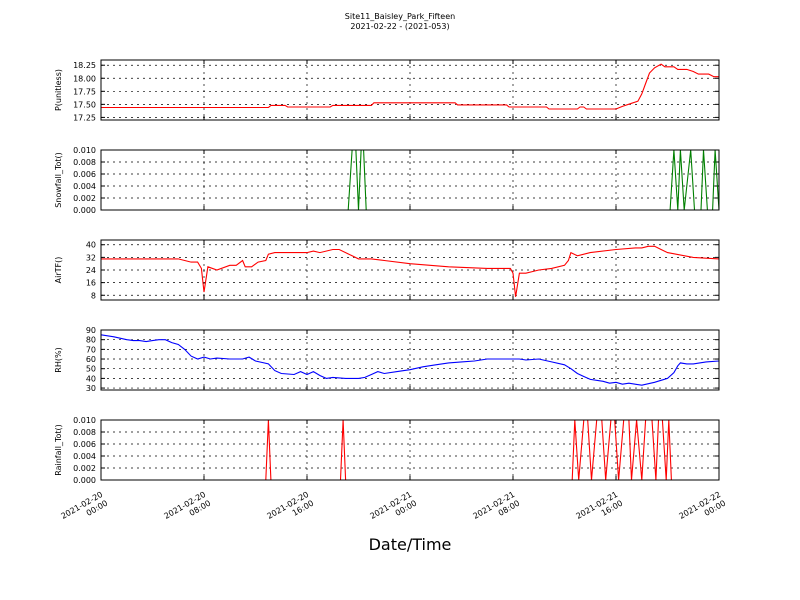 The image size is (800, 600). What do you see at coordinates (400, 16) in the screenshot?
I see `figure-title: Site11_Baisley_Park_Fifteen` at bounding box center [400, 16].